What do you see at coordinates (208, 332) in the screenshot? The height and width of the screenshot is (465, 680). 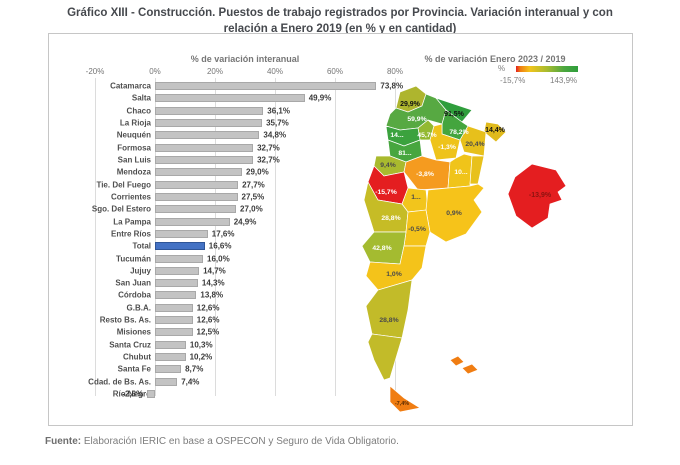 I see `value-label: 12,5%` at bounding box center [208, 332].